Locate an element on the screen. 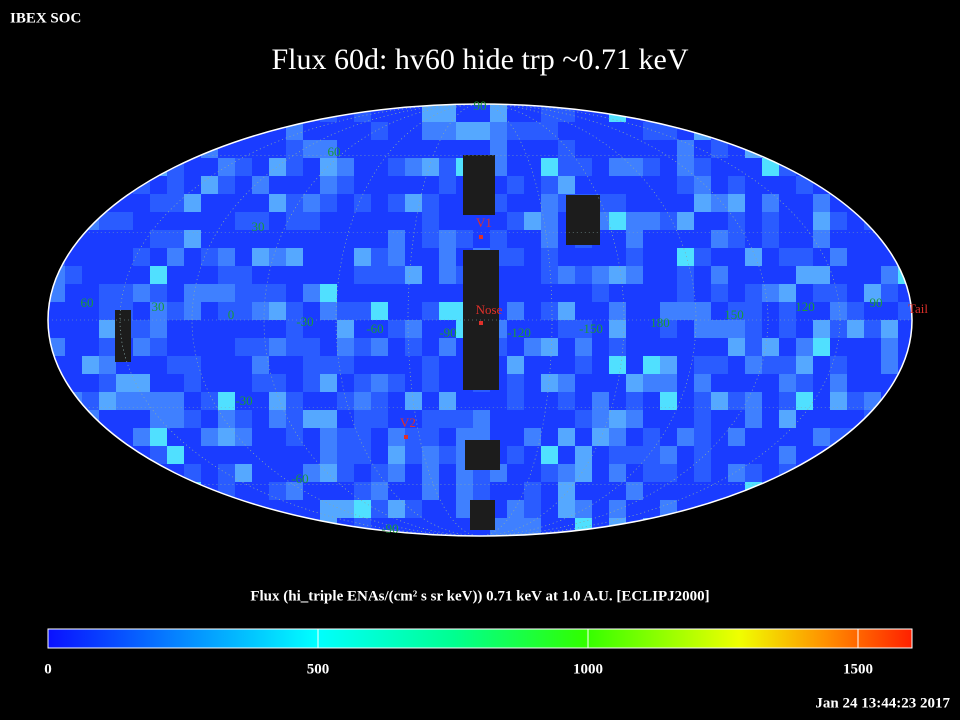 The height and width of the screenshot is (720, 960). colorbar-tick-label: 1000 is located at coordinates (588, 669).